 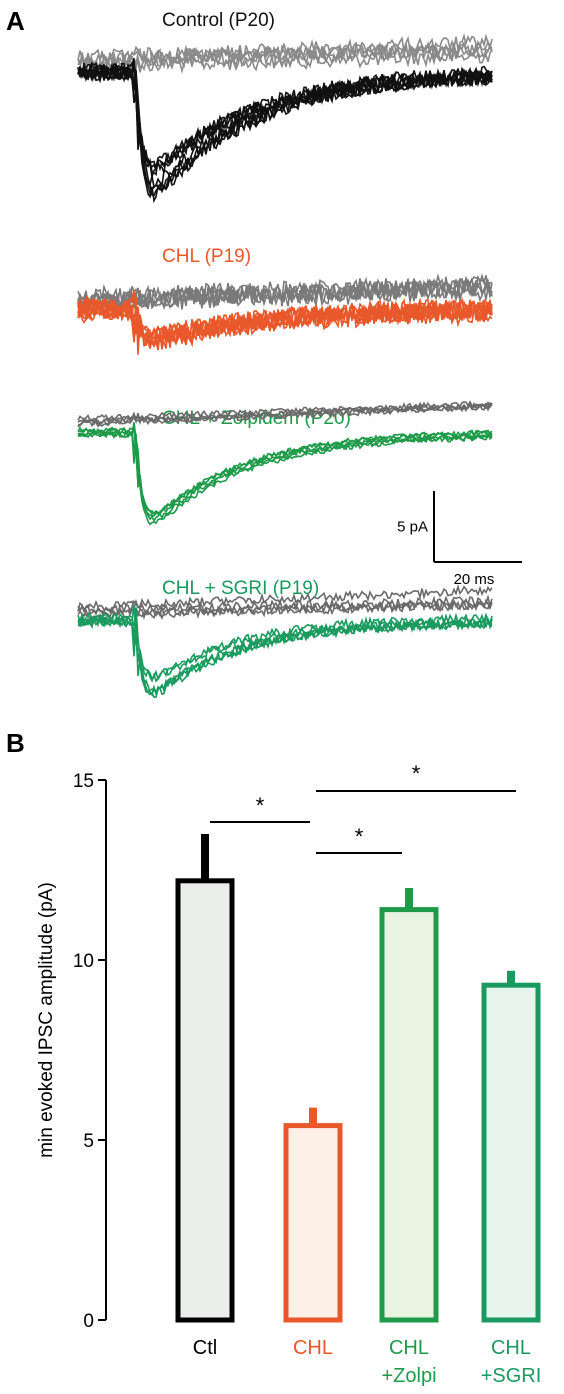 What do you see at coordinates (46, 1020) in the screenshot?
I see `y-axis-title: min evoked IPSC amplitude (pA)` at bounding box center [46, 1020].